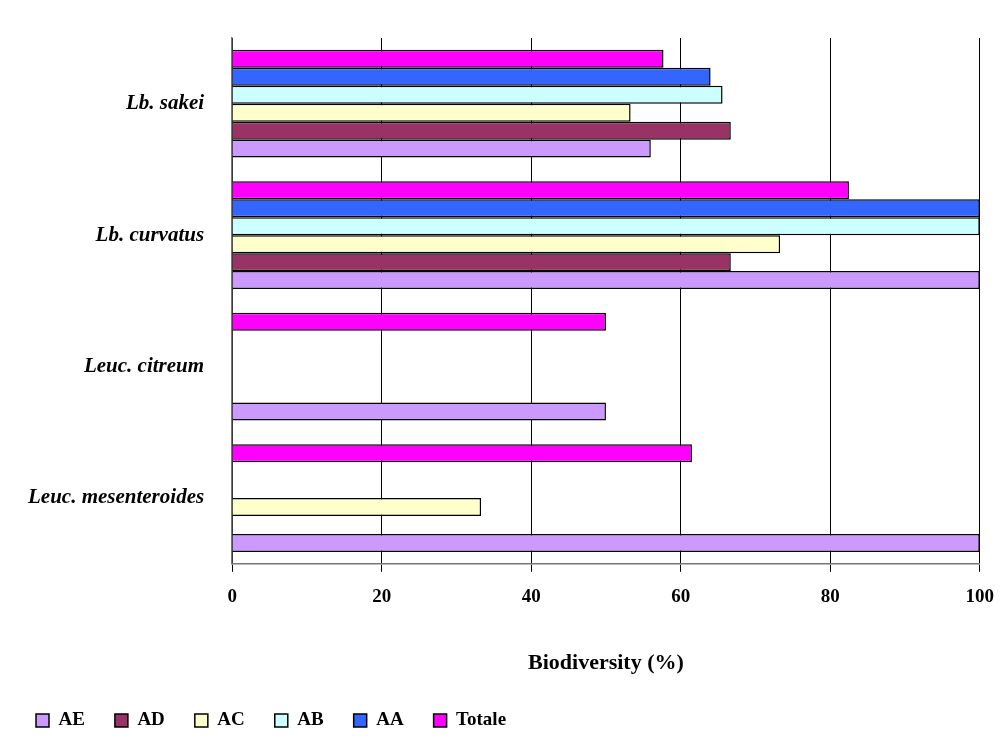 The image size is (1008, 740). I want to click on legend-label: AE, so click(71, 719).